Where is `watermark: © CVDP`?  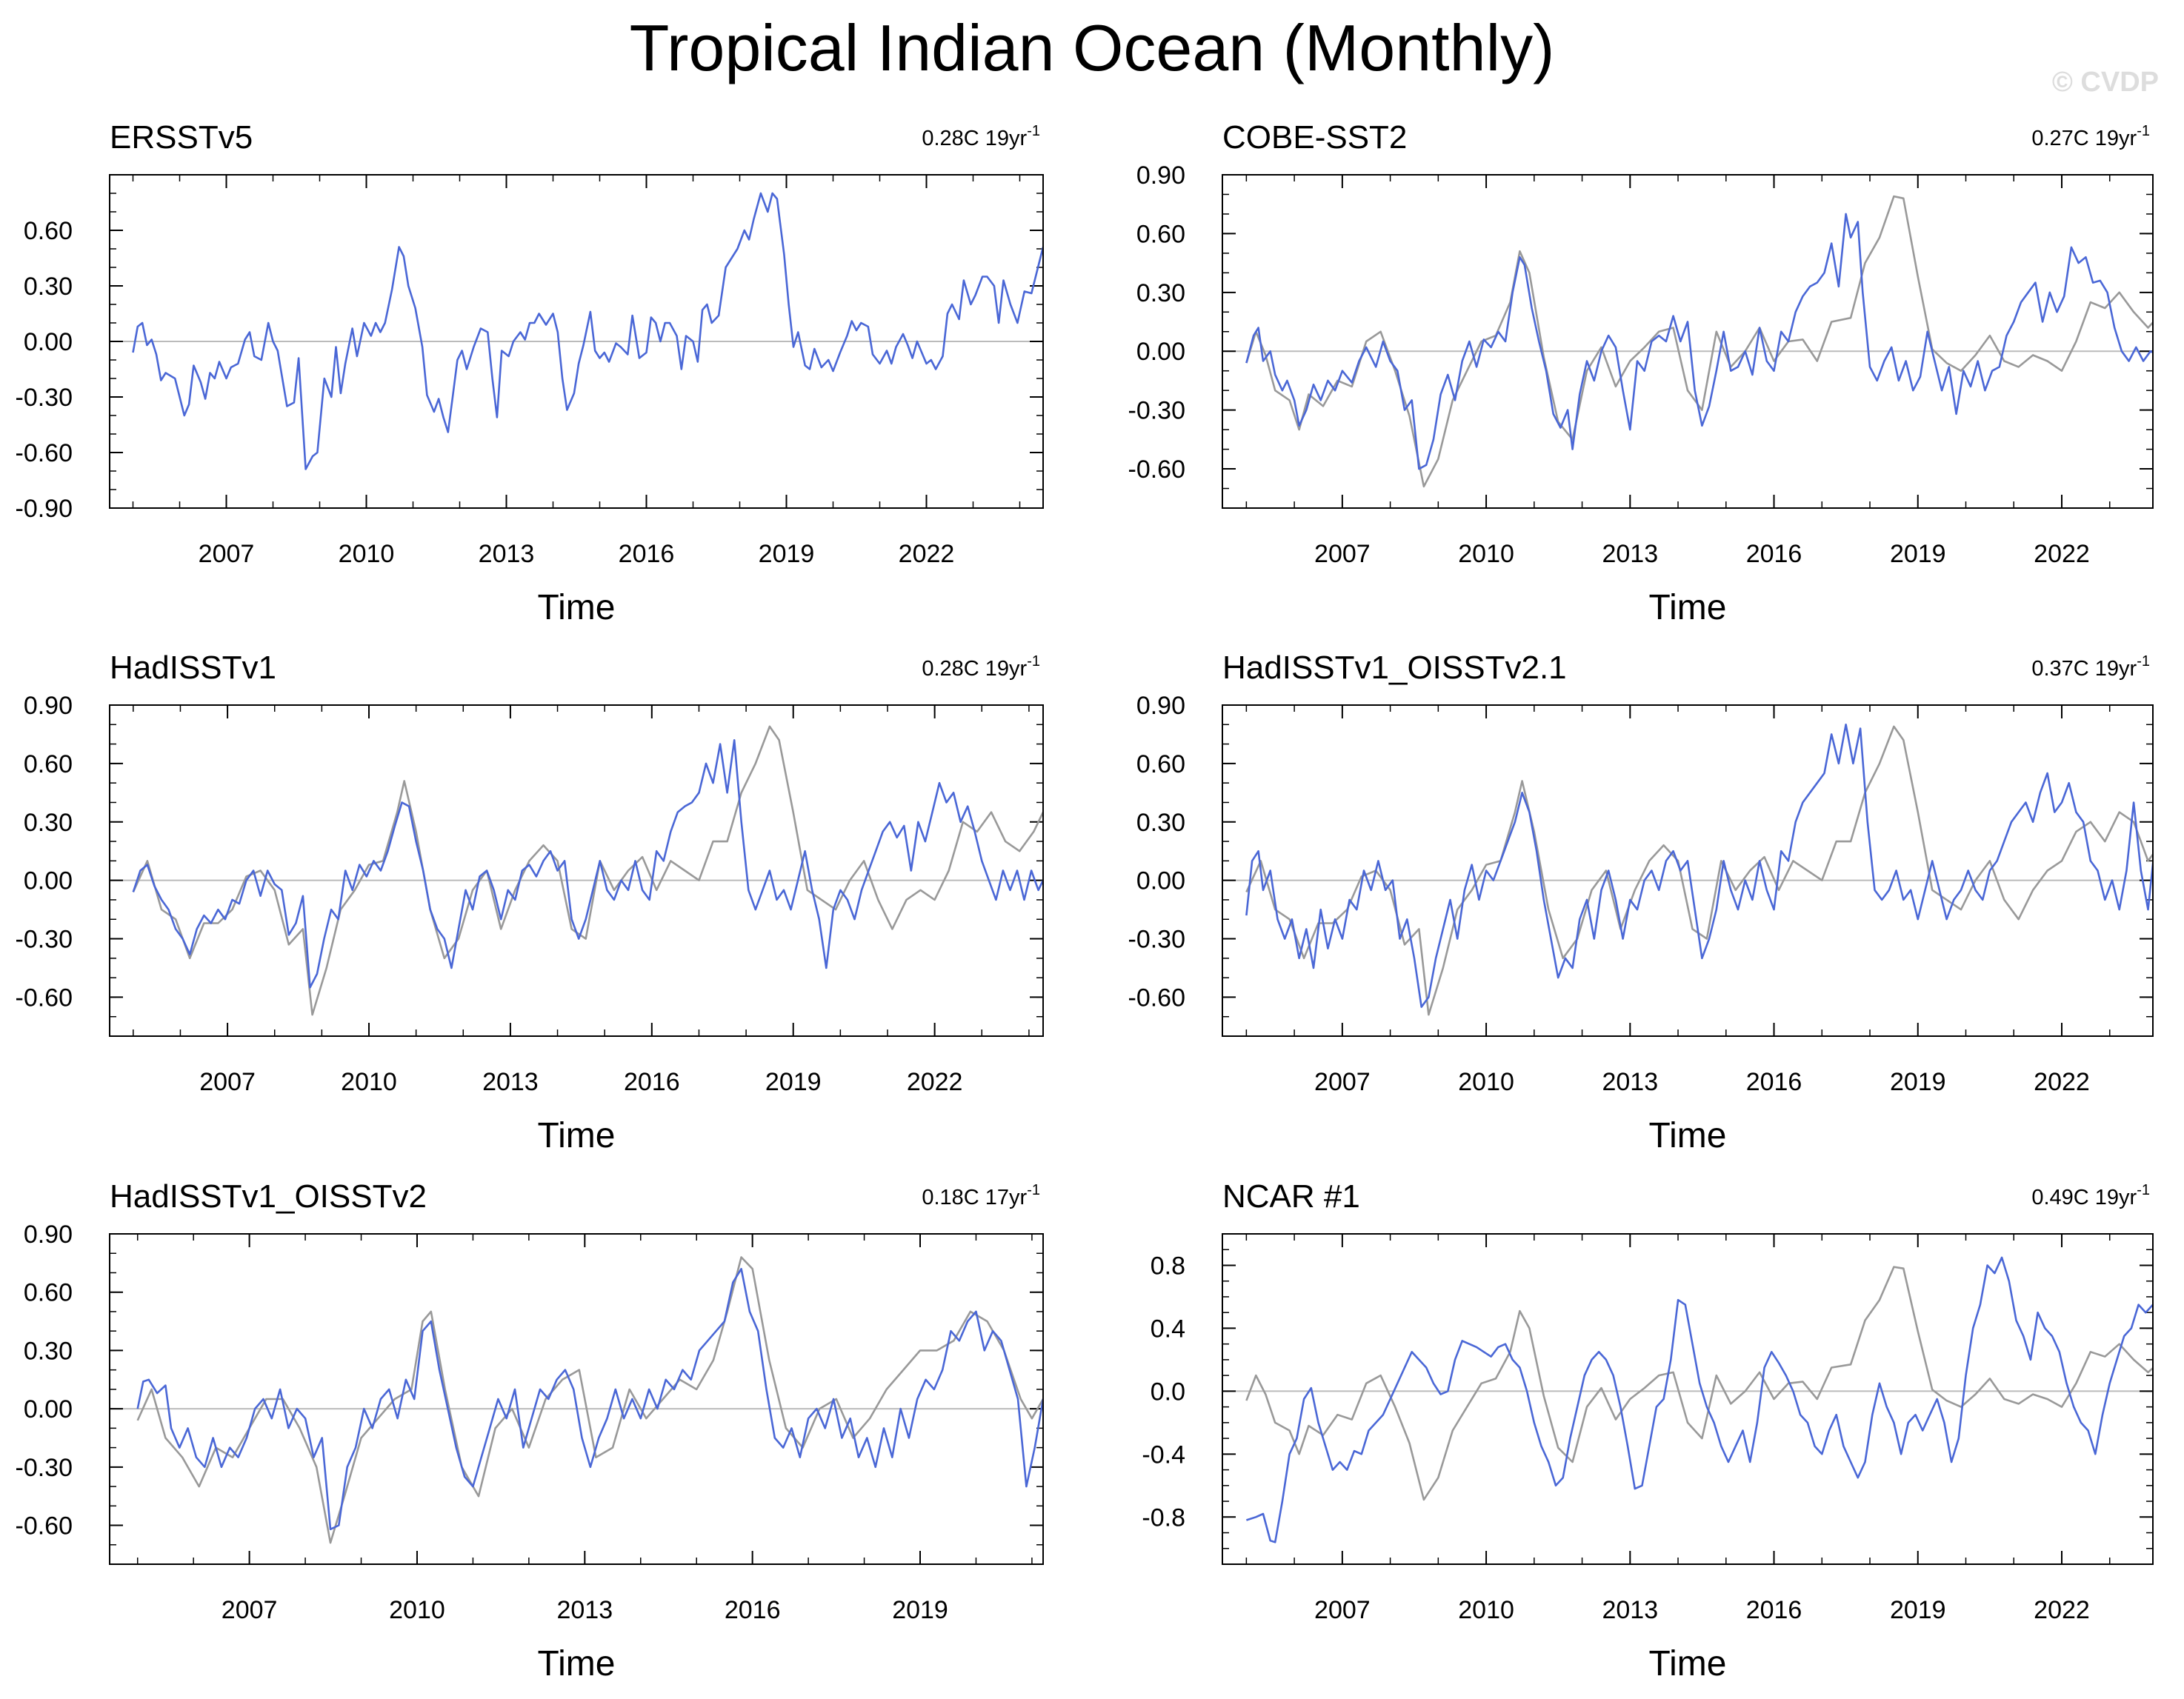 watermark: © CVDP is located at coordinates (2105, 82).